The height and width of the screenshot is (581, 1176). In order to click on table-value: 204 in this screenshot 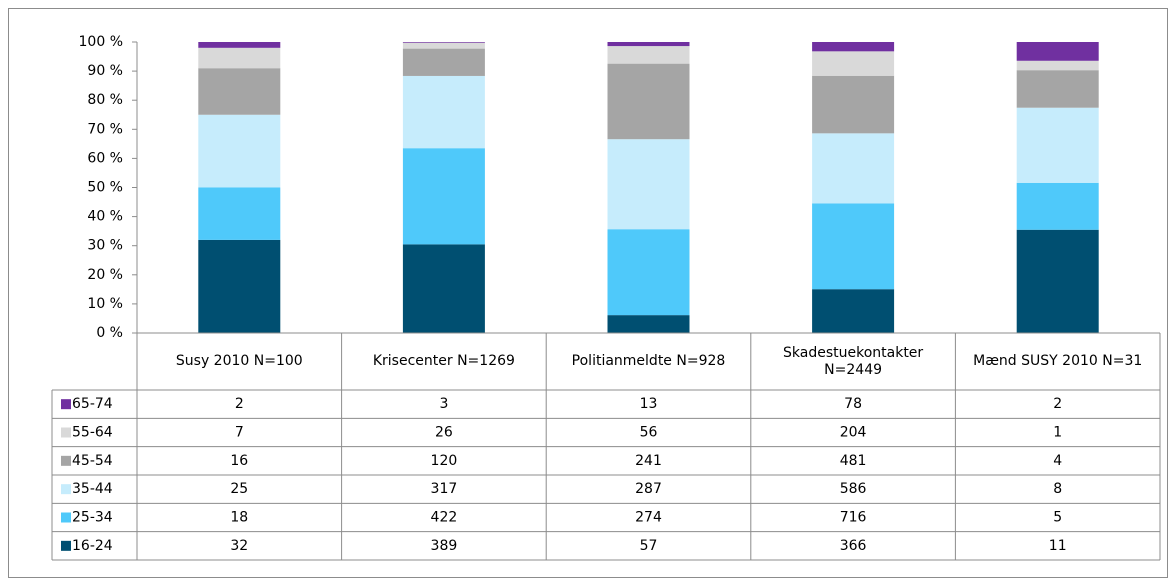, I will do `click(853, 433)`.